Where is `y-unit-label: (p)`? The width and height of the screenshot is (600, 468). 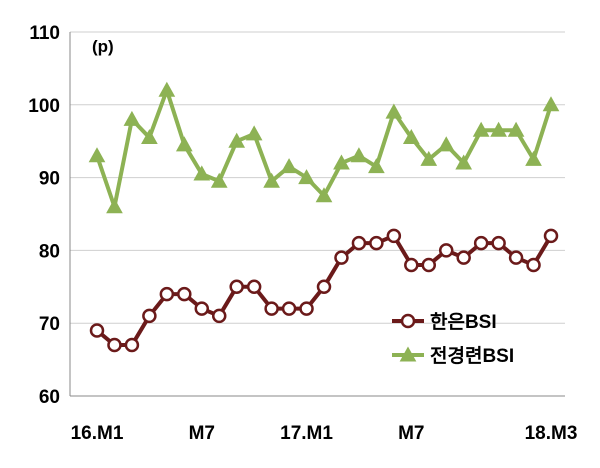
y-unit-label: (p) is located at coordinates (103, 46).